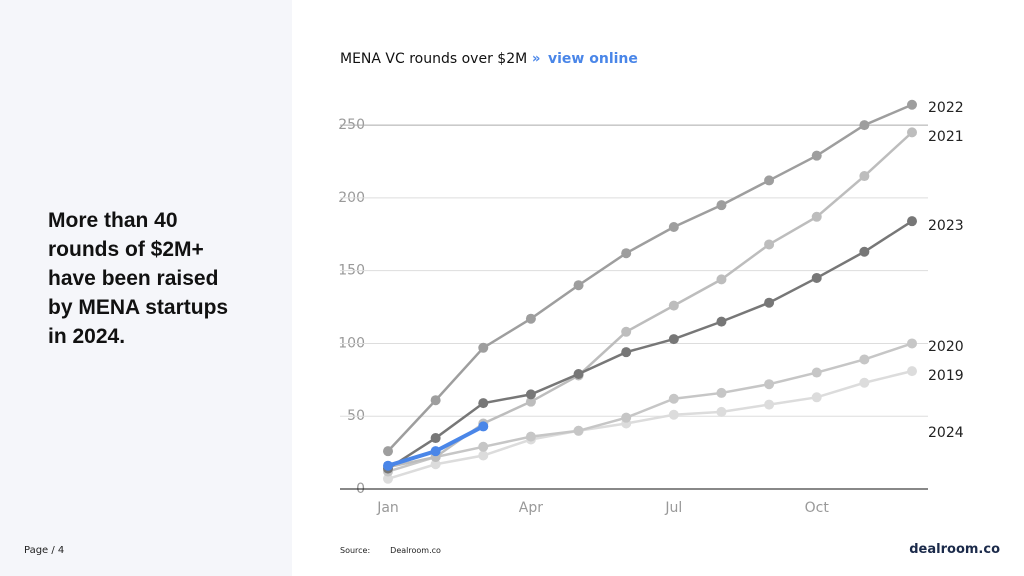 The image size is (1024, 576). Describe the element at coordinates (946, 433) in the screenshot. I see `series-label: 2024` at that location.